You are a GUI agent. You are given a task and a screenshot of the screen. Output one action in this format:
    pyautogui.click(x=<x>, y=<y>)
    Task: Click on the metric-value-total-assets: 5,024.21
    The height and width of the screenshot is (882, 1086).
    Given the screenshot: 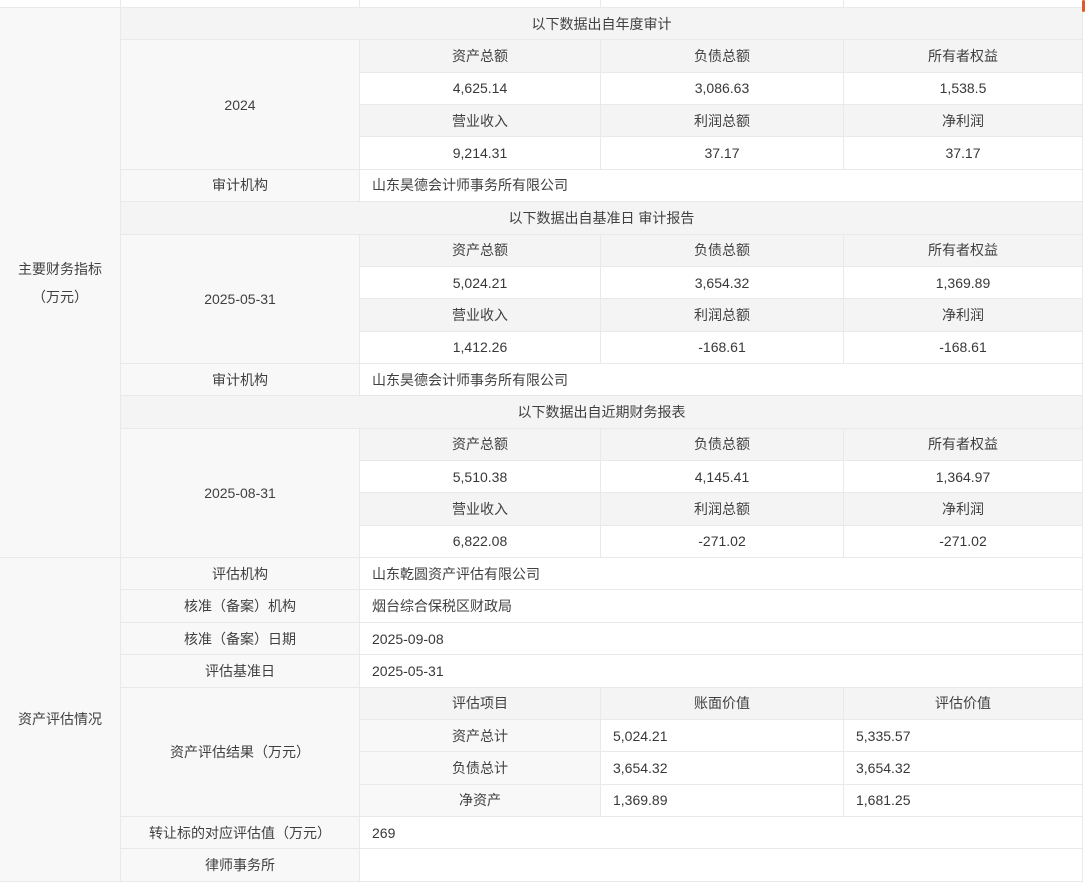 What is the action you would take?
    pyautogui.click(x=480, y=283)
    